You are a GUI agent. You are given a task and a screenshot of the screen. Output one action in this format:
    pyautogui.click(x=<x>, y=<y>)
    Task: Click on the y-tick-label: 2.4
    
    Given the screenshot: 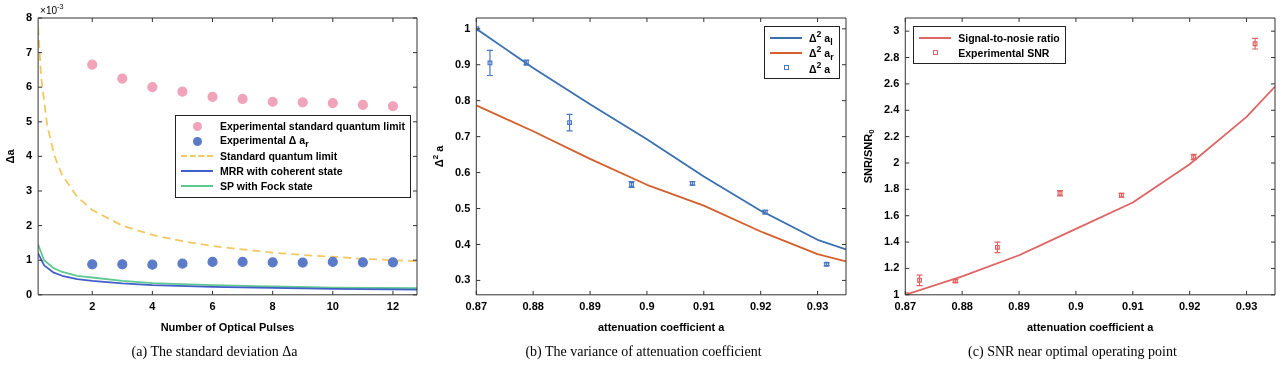 What is the action you would take?
    pyautogui.click(x=892, y=109)
    